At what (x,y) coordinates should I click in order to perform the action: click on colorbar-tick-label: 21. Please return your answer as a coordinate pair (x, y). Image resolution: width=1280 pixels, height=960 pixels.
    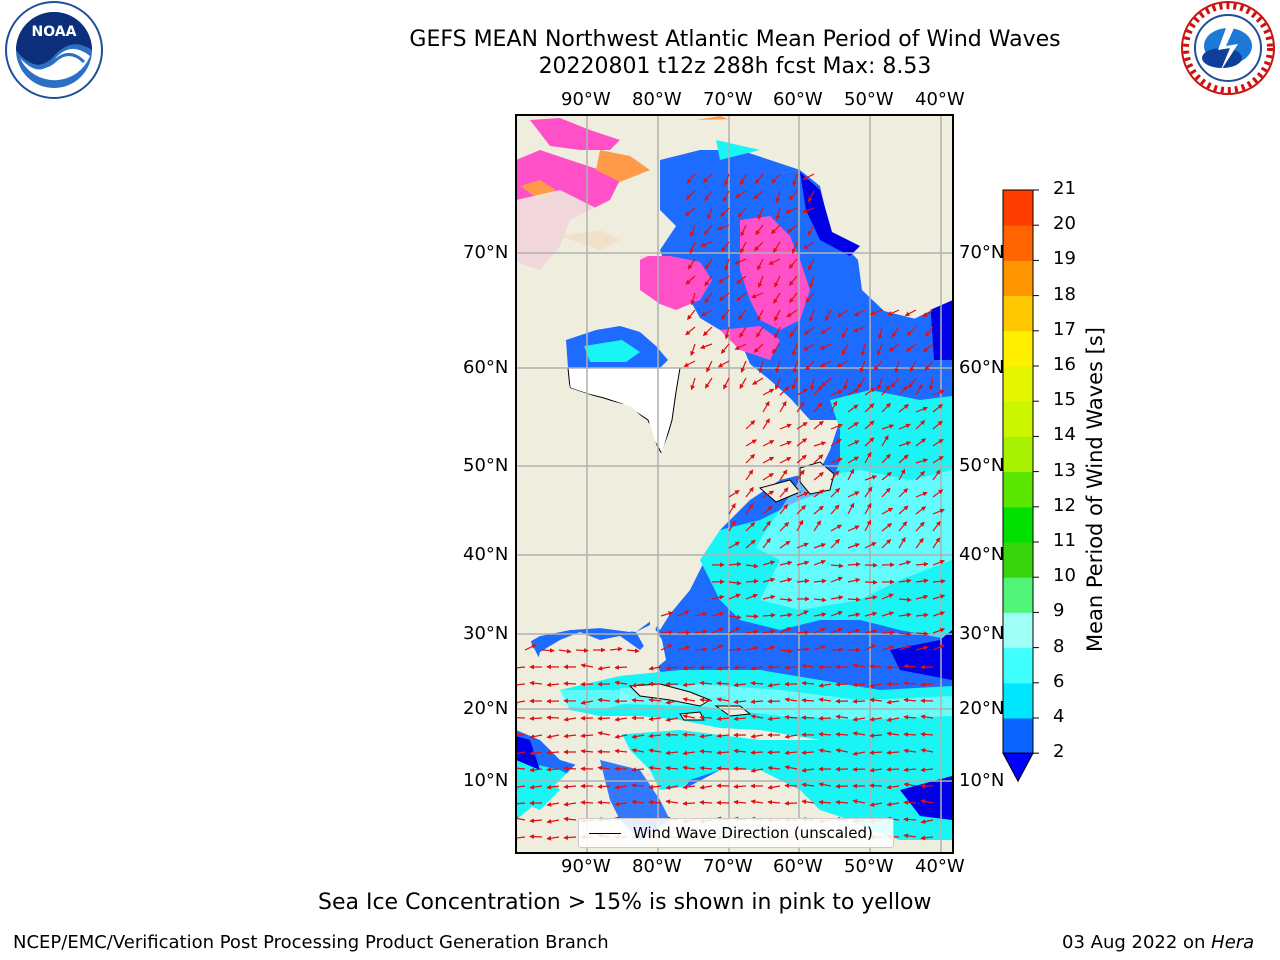
    Looking at the image, I should click on (1064, 188).